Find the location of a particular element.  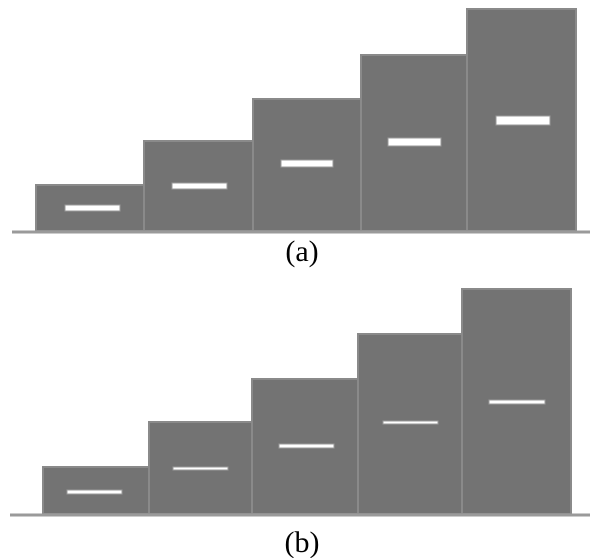

markers-a is located at coordinates (307, 163).